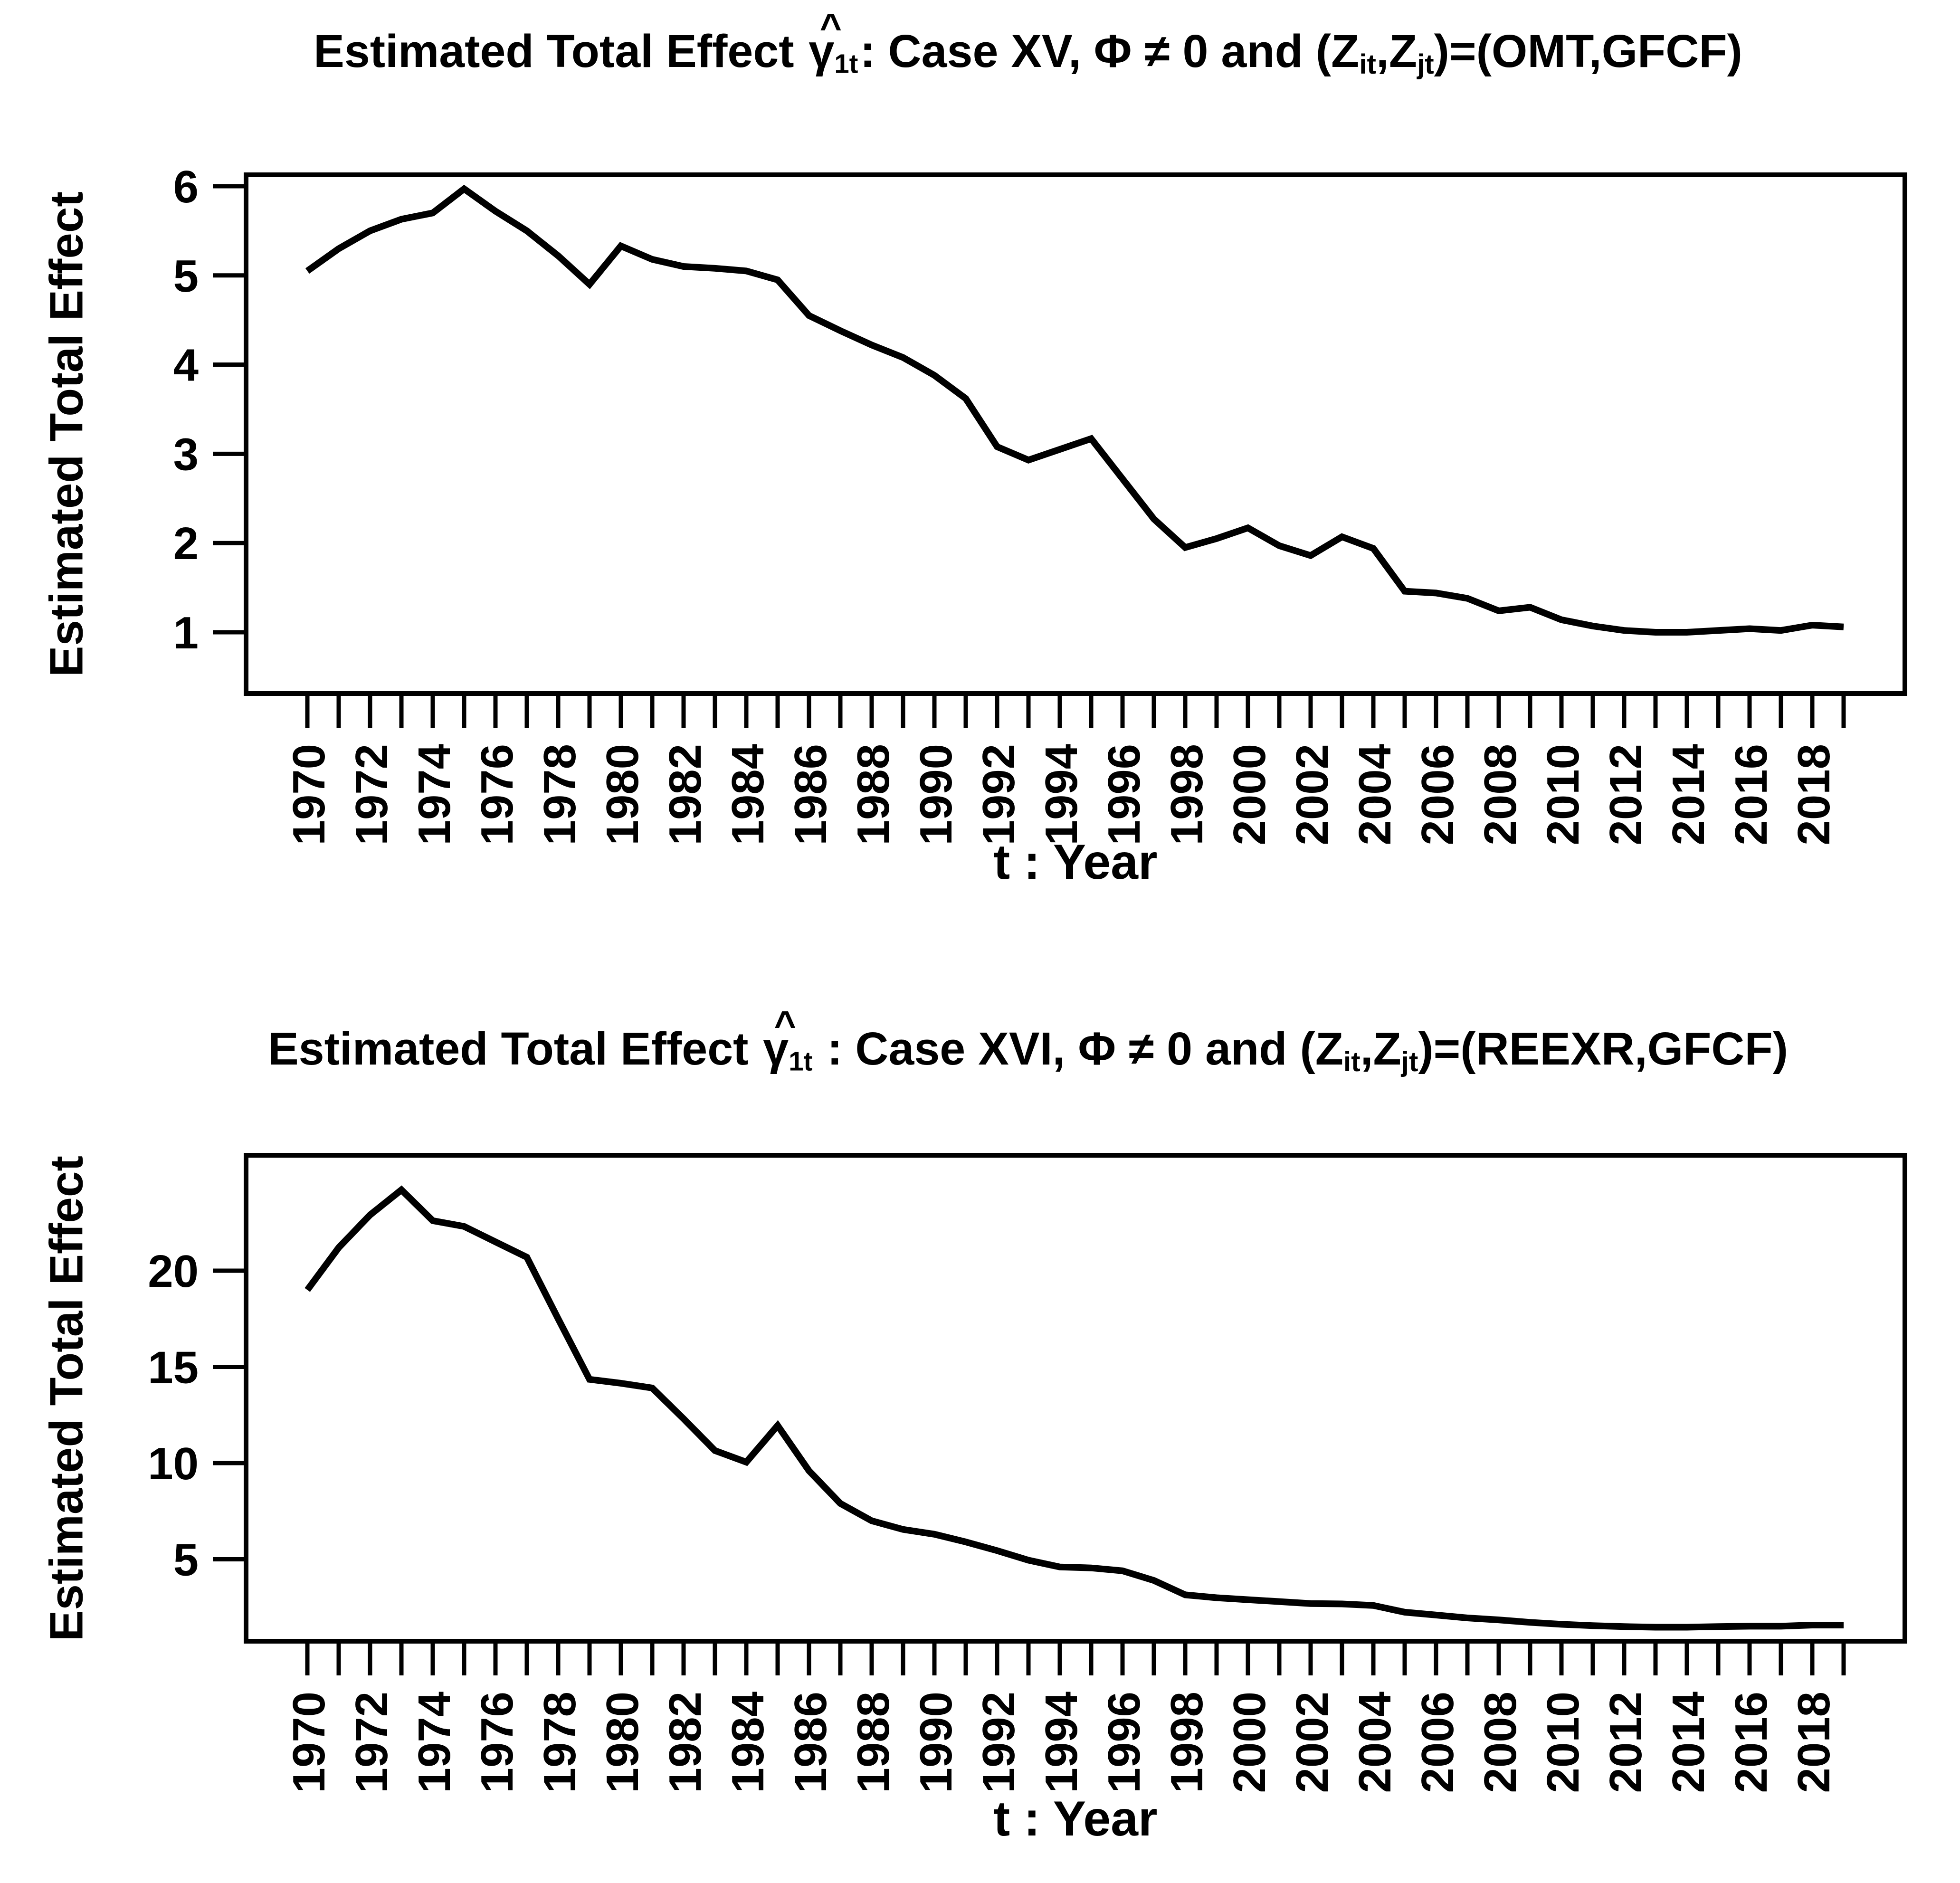  Describe the element at coordinates (186, 543) in the screenshot. I see `y-tick-label: 2` at that location.